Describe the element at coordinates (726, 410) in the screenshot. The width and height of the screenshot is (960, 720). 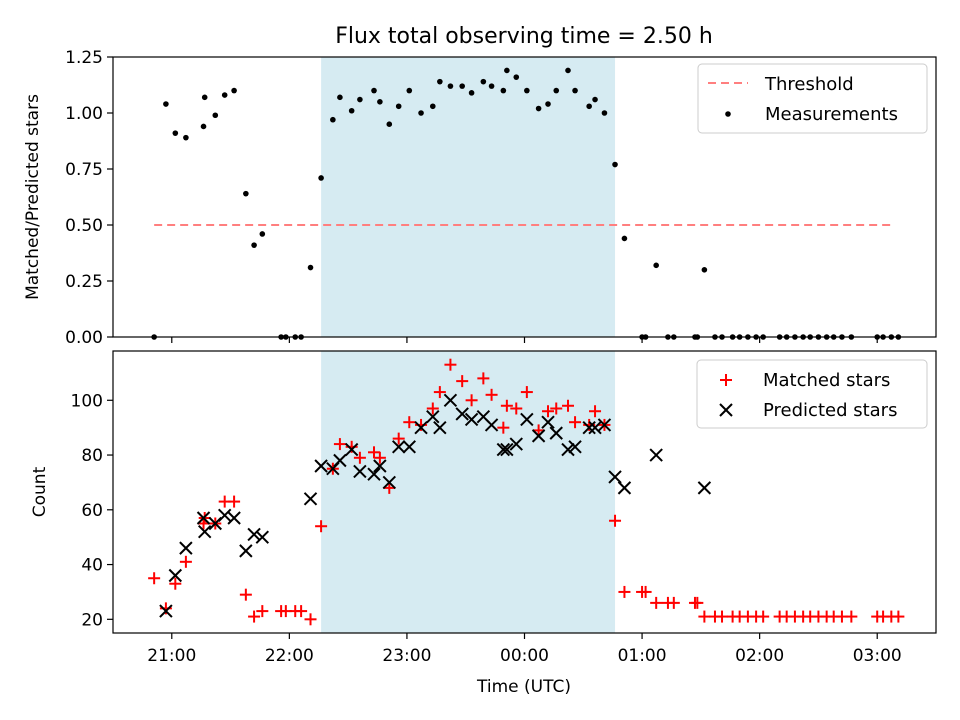
I see `legend-predicted-swatch` at that location.